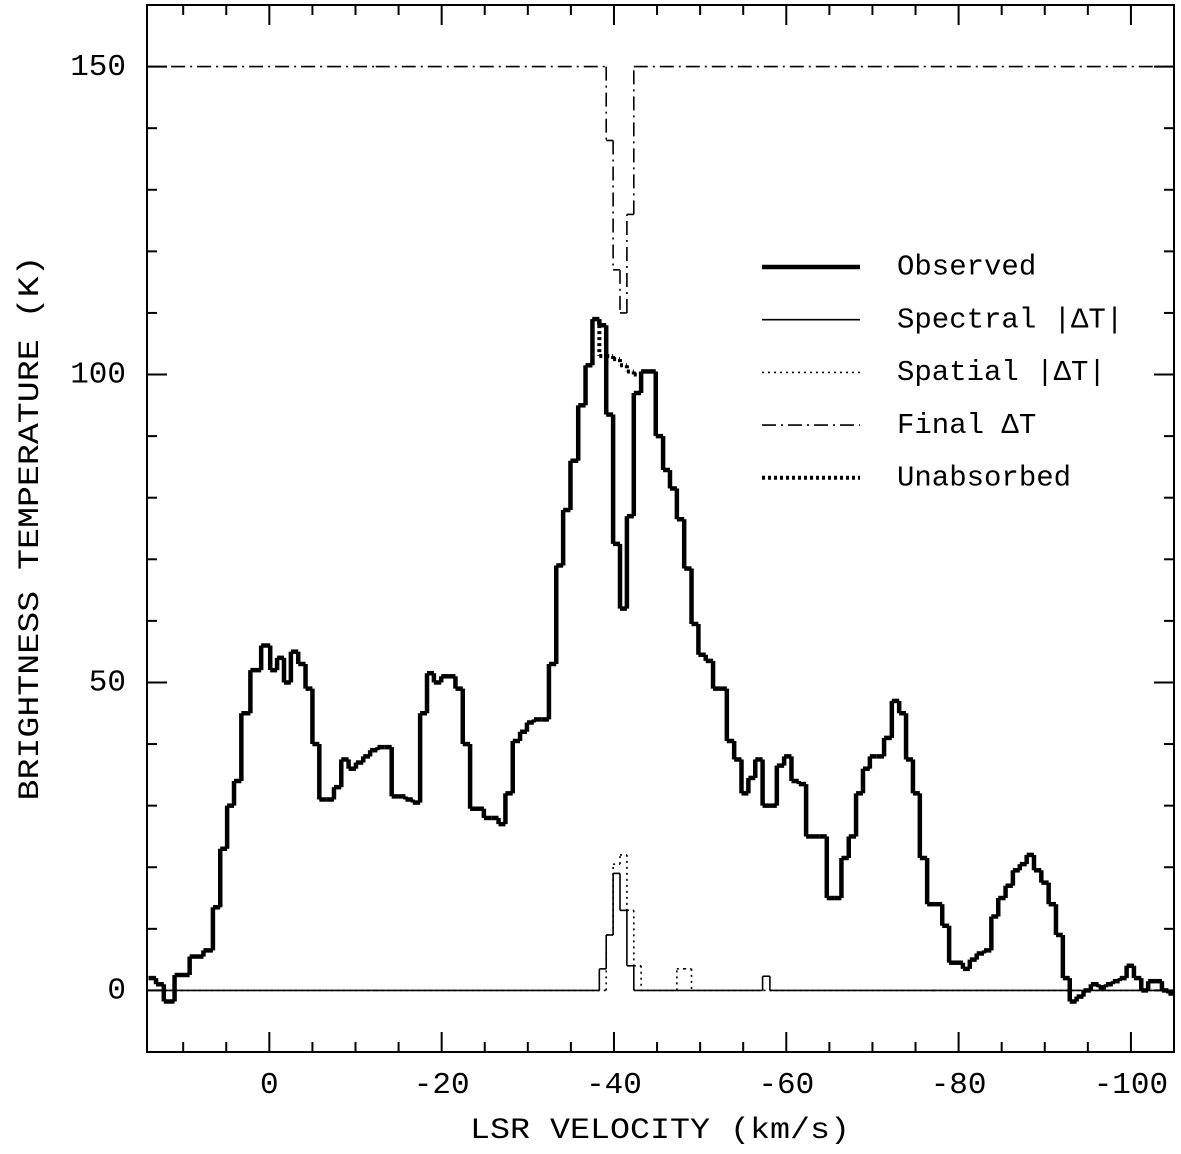 This screenshot has height=1154, width=1181. What do you see at coordinates (786, 1085) in the screenshot?
I see `x-tick-label: -60` at bounding box center [786, 1085].